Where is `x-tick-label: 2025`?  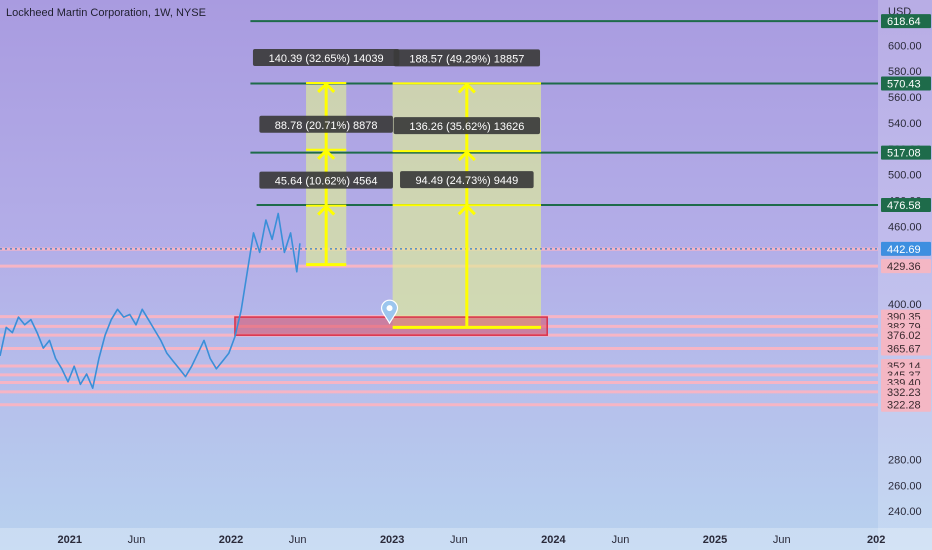 x-tick-label: 2025 is located at coordinates (715, 540).